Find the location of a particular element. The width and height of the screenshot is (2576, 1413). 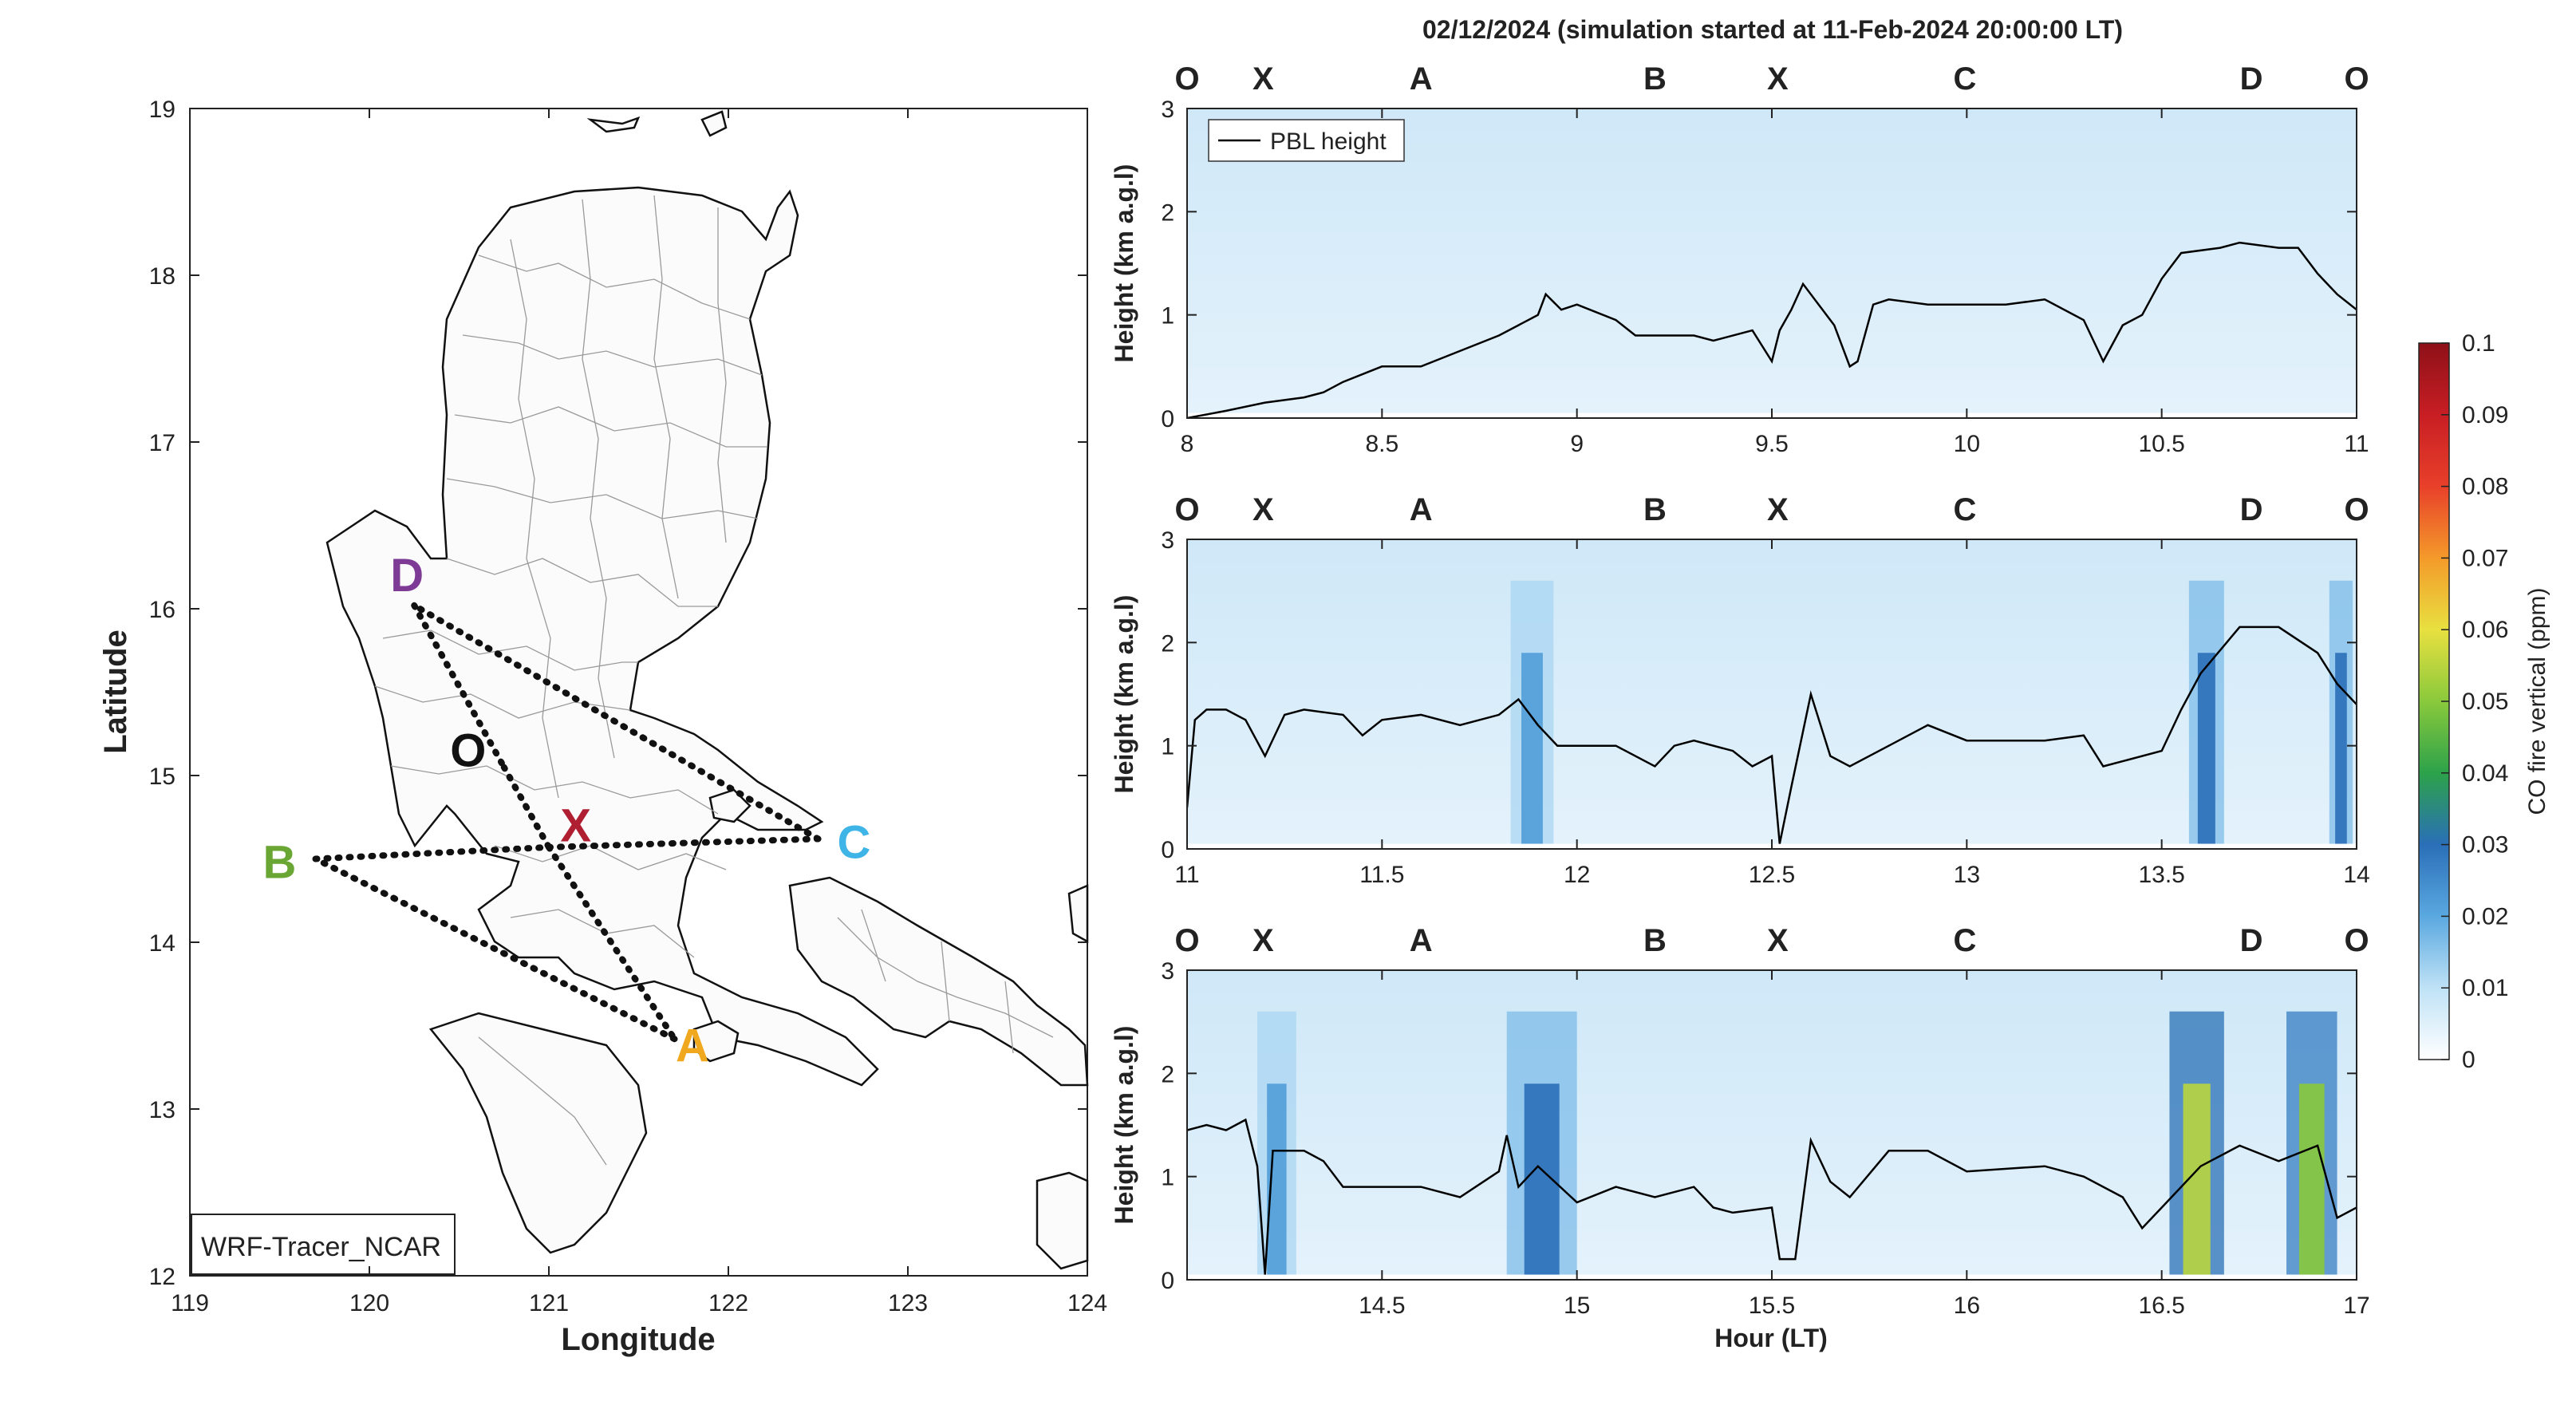

colorbar-tick-label: 0.04 is located at coordinates (2485, 773).